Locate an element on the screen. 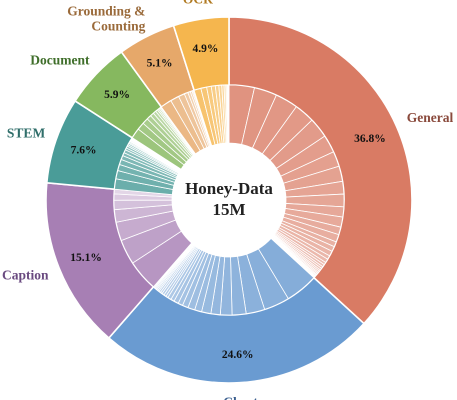 The image size is (457, 400). category-label-line: OCR is located at coordinates (198, 3).